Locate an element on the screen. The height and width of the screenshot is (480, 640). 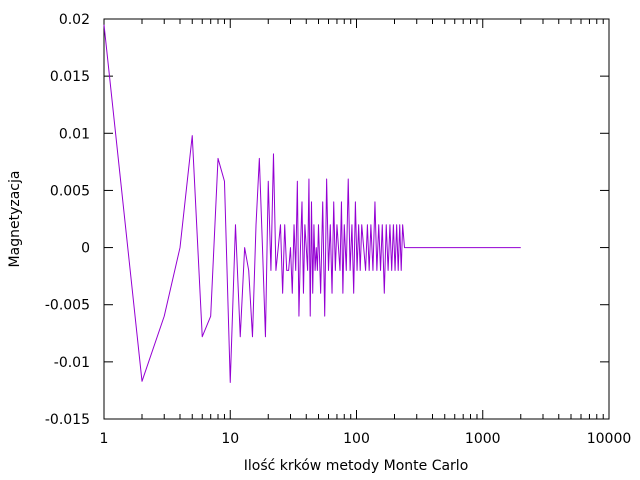
y-tick-label: -0.015 is located at coordinates (67, 420).